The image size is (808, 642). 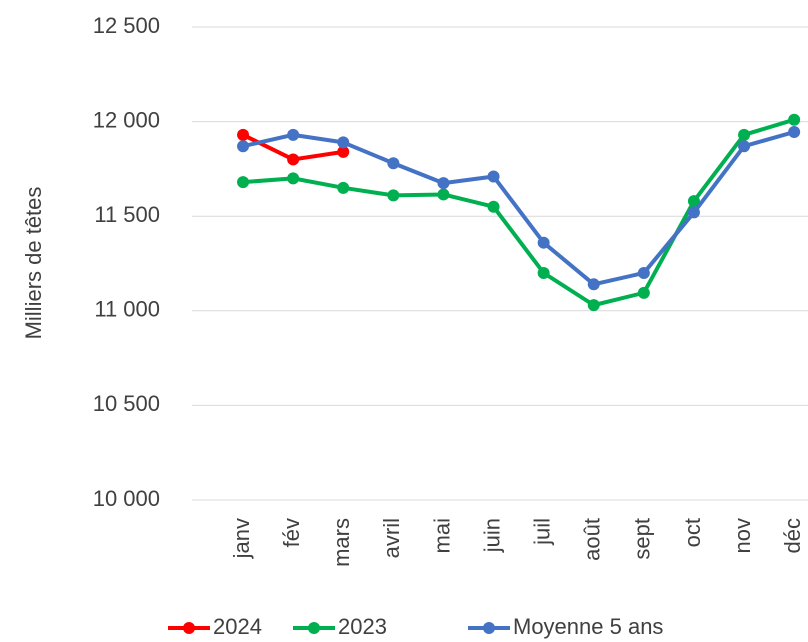 I want to click on legend-label: Moyenne 5 ans, so click(x=588, y=626).